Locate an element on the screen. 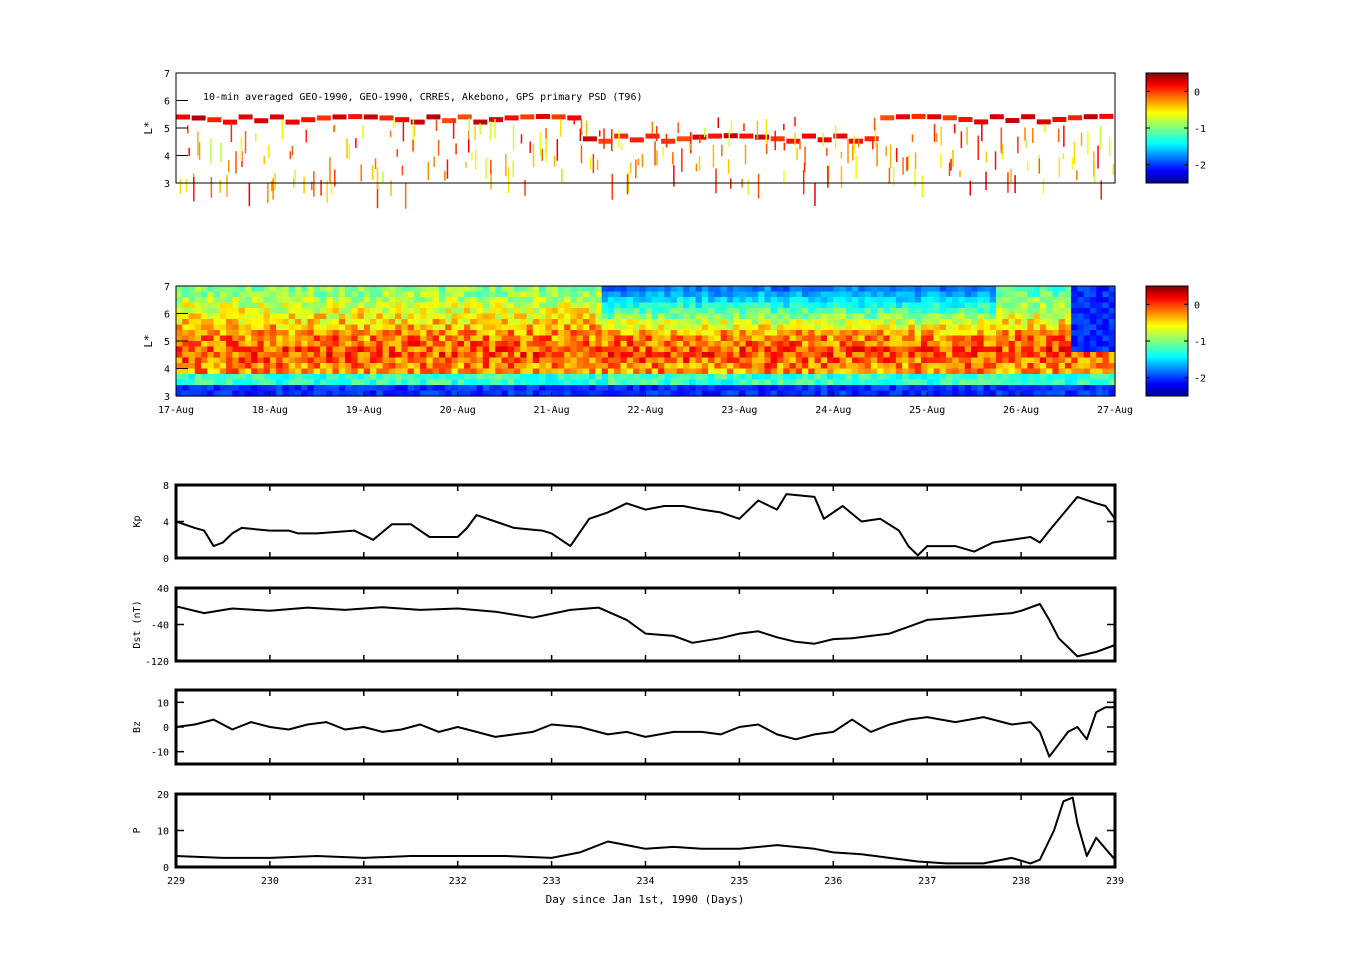 The height and width of the screenshot is (974, 1351). x-tick-label: 25-Aug is located at coordinates (927, 410).